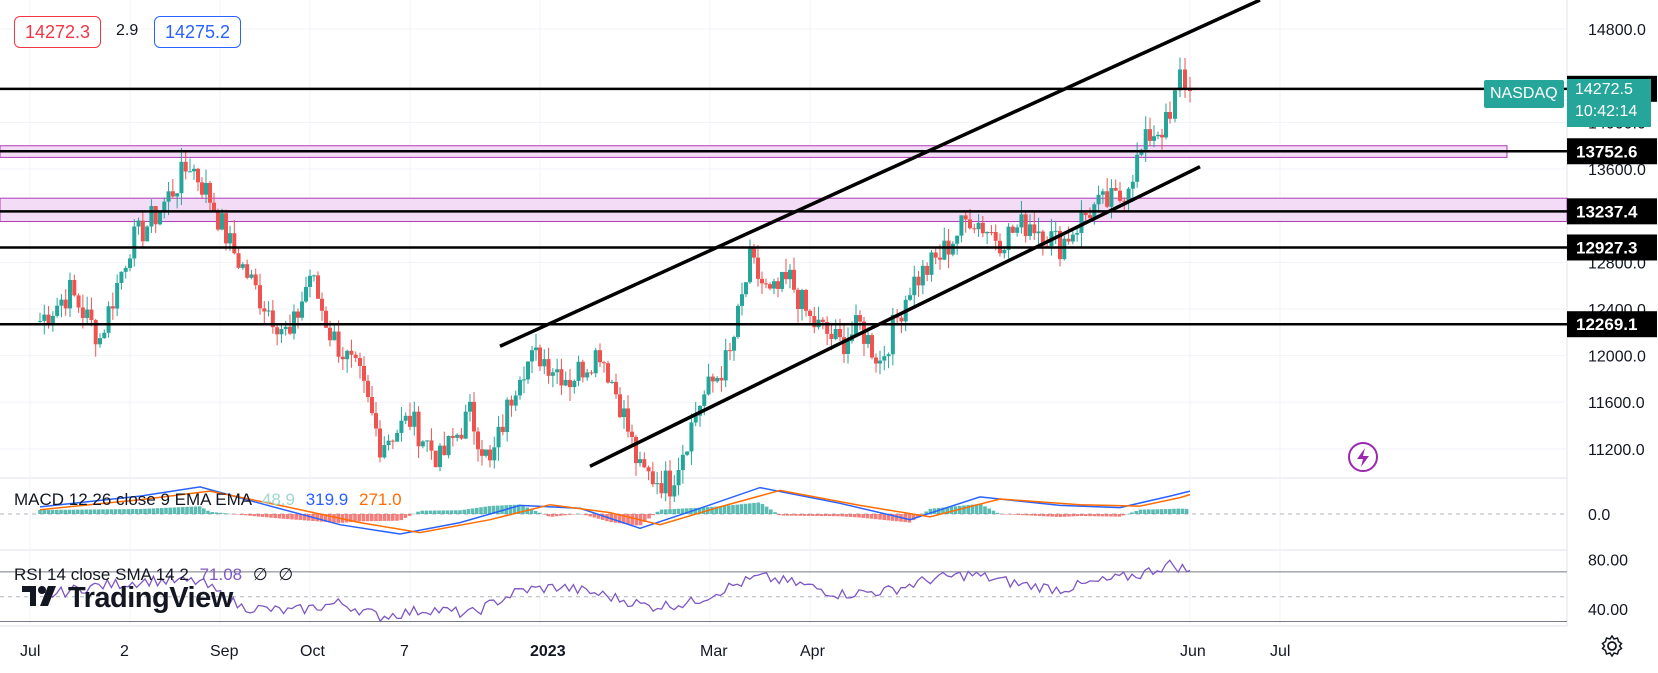 The height and width of the screenshot is (673, 1658). I want to click on bid-price-box: 14272.3, so click(58, 32).